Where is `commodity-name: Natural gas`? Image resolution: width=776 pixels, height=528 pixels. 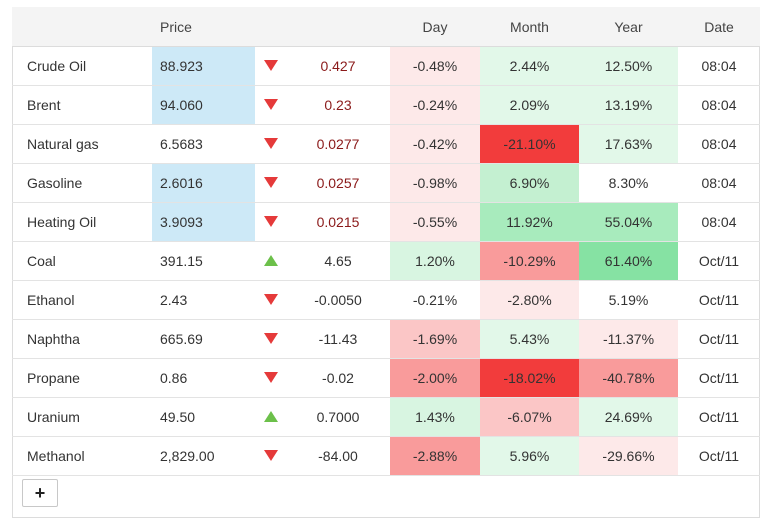 commodity-name: Natural gas is located at coordinates (82, 144).